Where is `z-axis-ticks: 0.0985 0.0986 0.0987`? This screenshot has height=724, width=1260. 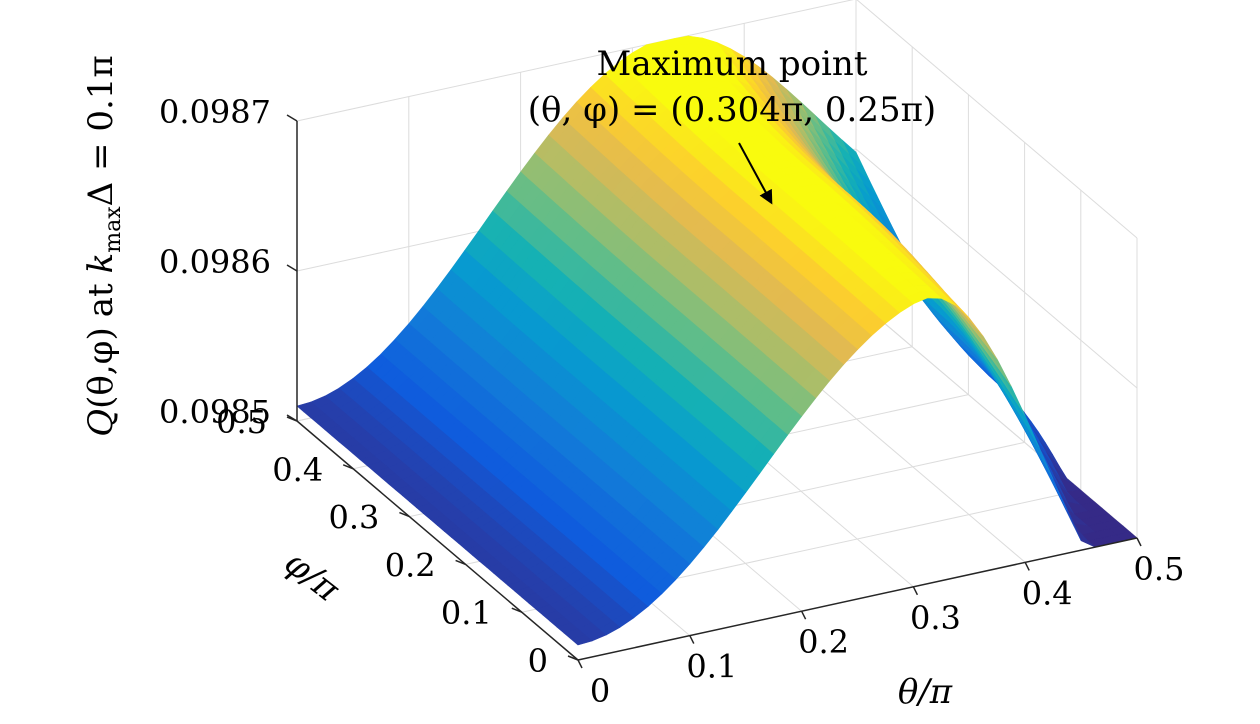 z-axis-ticks: 0.0985 0.0986 0.0987 is located at coordinates (228, 262).